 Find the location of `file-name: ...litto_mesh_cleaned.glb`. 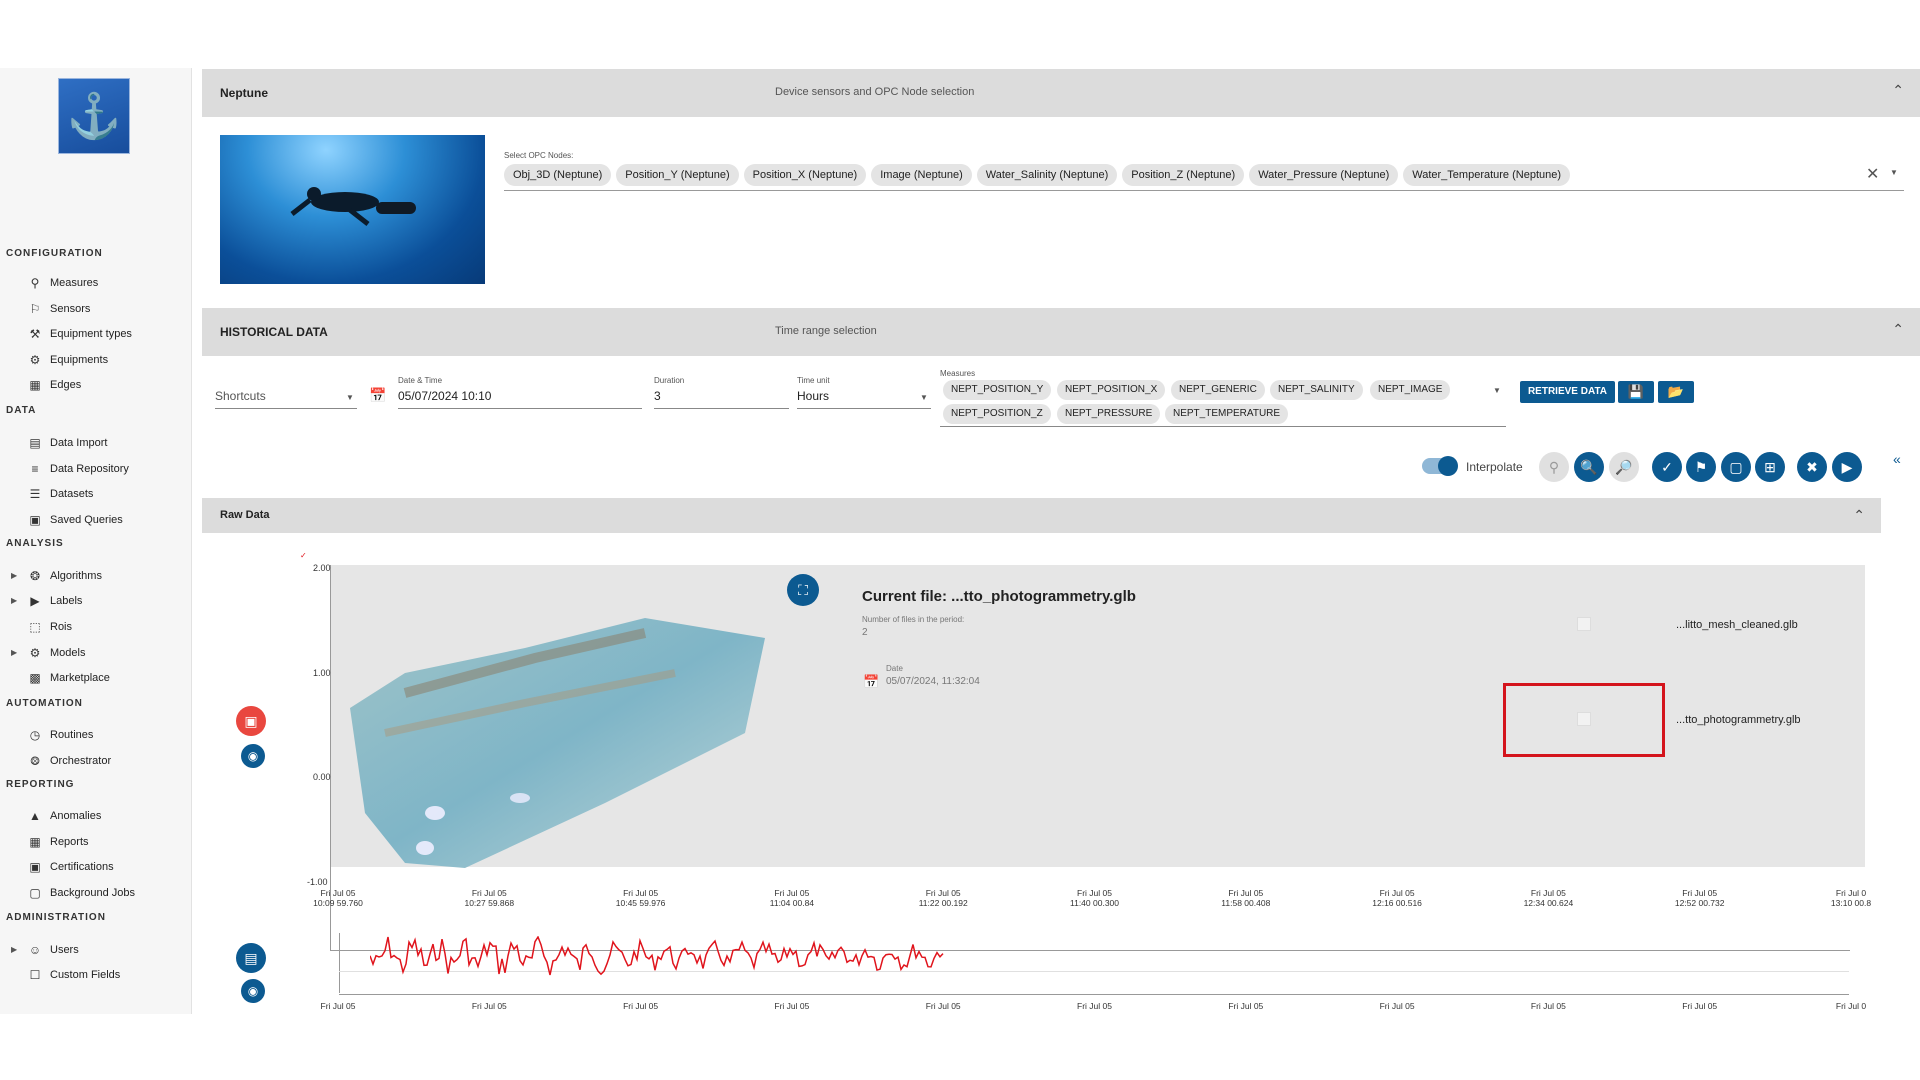

file-name: ...litto_mesh_cleaned.glb is located at coordinates (1737, 625).